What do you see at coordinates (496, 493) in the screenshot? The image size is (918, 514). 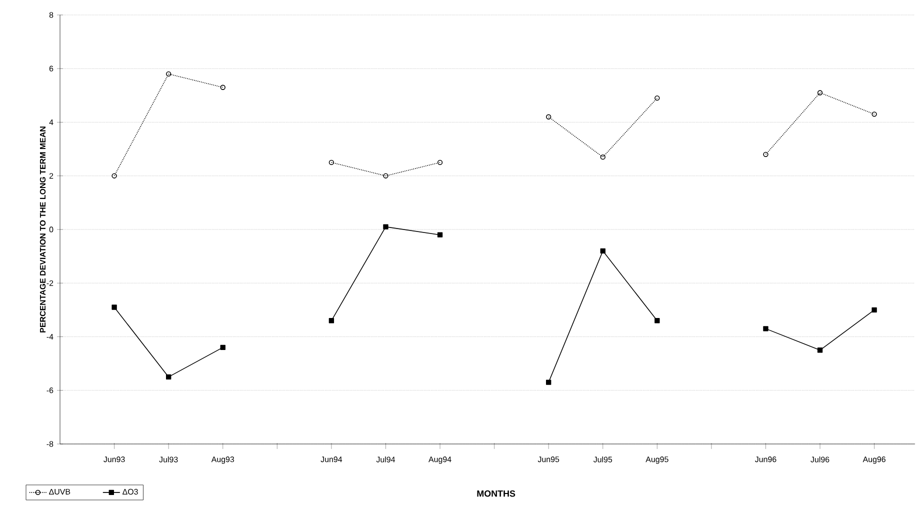 I see `x-axis-title: MONTHS` at bounding box center [496, 493].